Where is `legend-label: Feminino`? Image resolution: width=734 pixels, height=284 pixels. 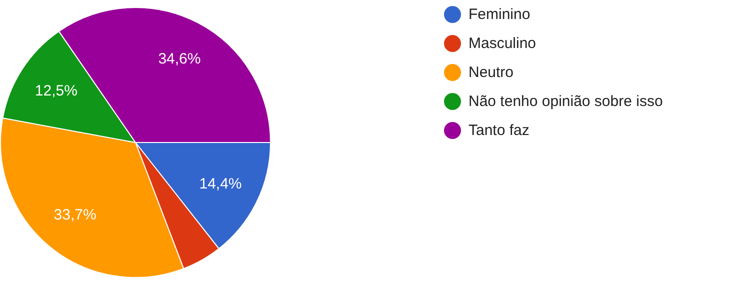
legend-label: Feminino is located at coordinates (499, 14).